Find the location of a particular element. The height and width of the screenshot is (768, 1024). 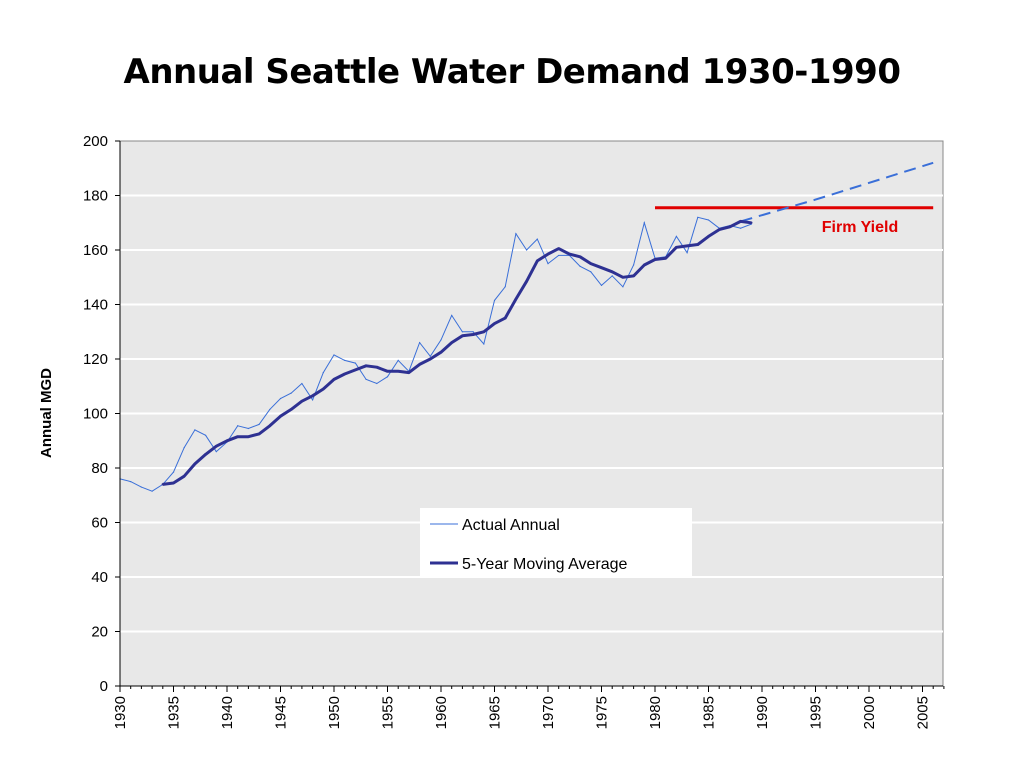

projection-line is located at coordinates (837, 192).